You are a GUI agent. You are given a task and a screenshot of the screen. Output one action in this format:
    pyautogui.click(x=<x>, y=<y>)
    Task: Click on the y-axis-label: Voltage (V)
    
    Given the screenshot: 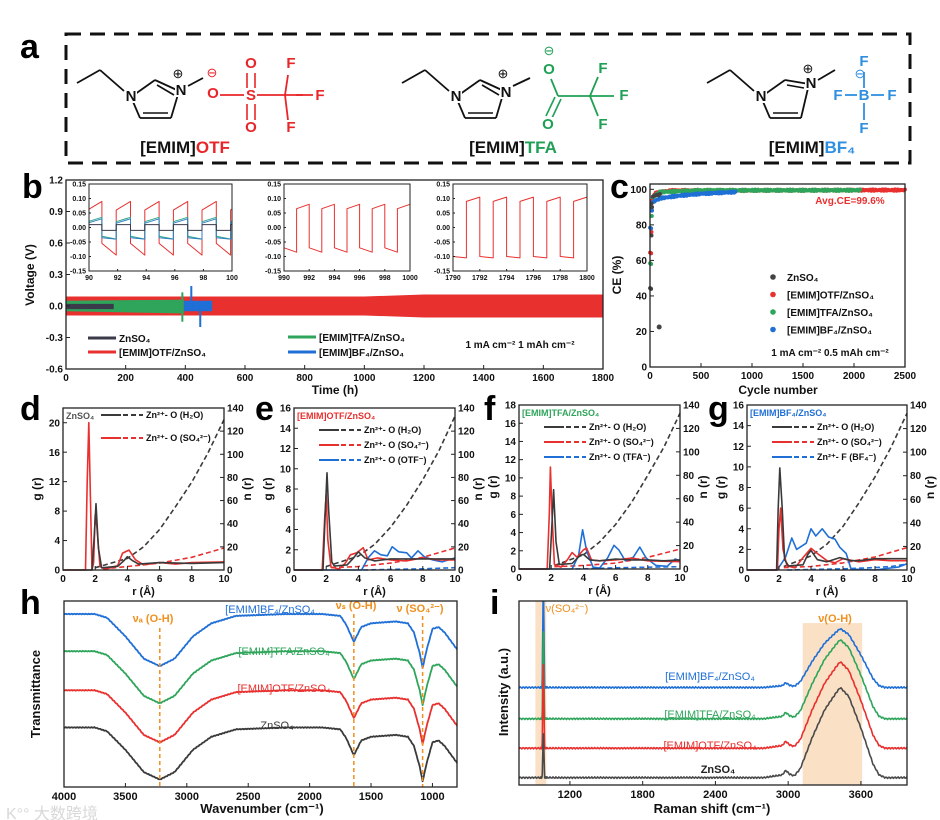 What is the action you would take?
    pyautogui.click(x=30, y=275)
    